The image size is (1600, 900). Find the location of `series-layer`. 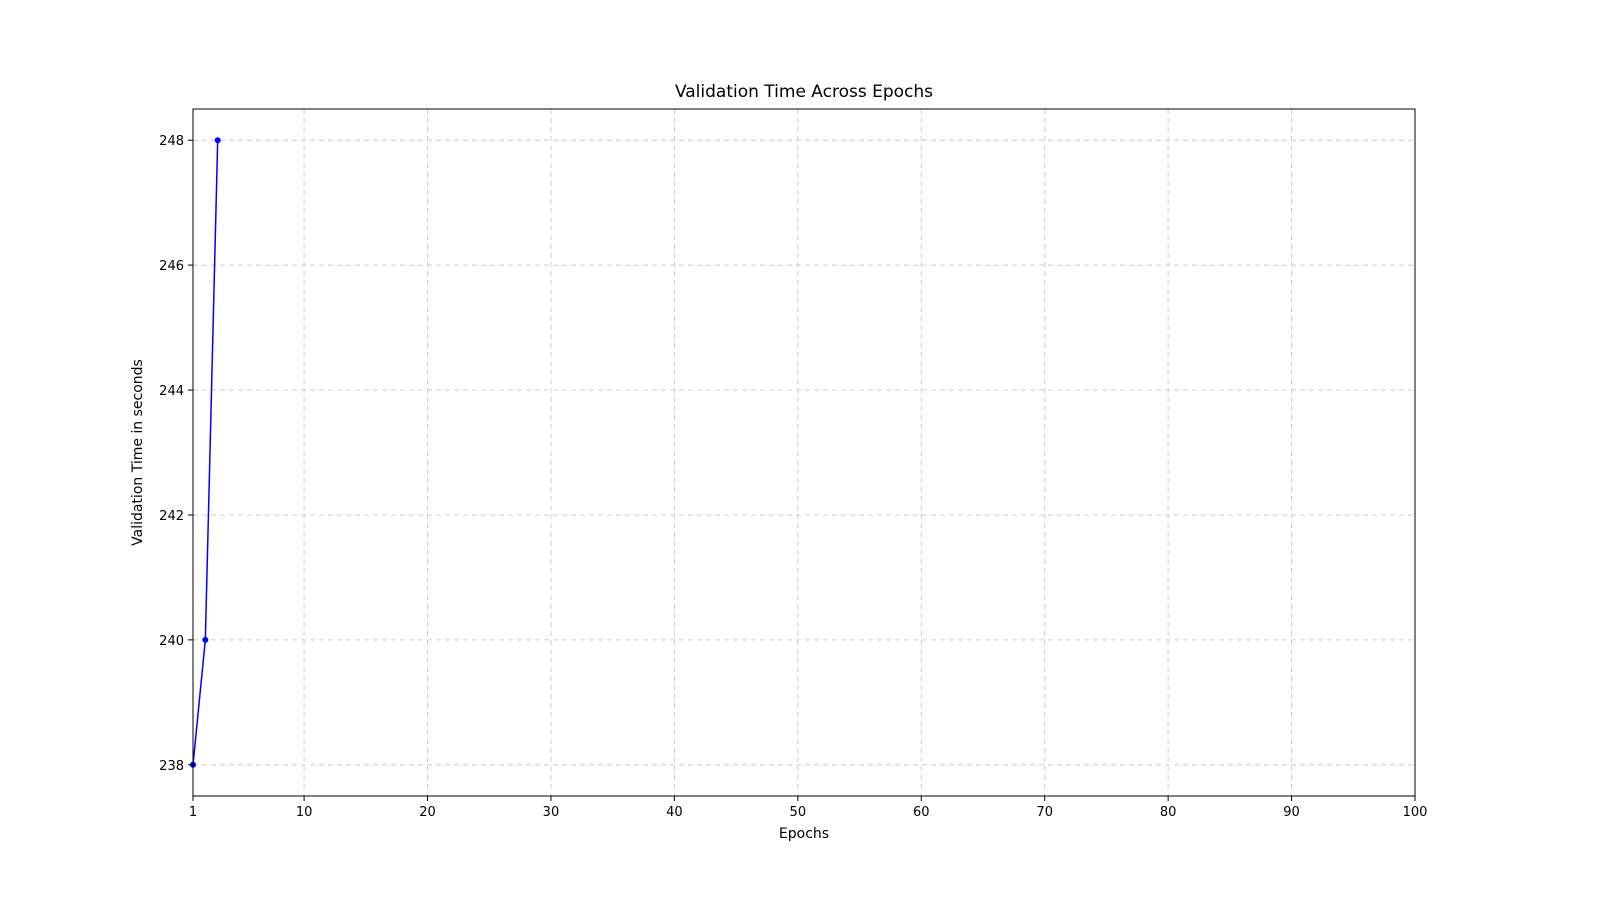

series-layer is located at coordinates (205, 452).